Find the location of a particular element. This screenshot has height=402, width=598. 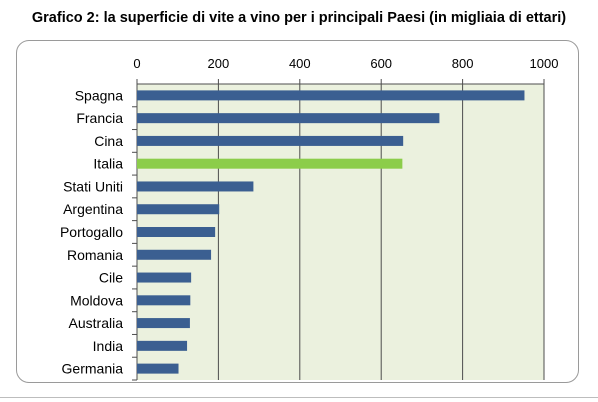

category-label: Cina is located at coordinates (108, 141).